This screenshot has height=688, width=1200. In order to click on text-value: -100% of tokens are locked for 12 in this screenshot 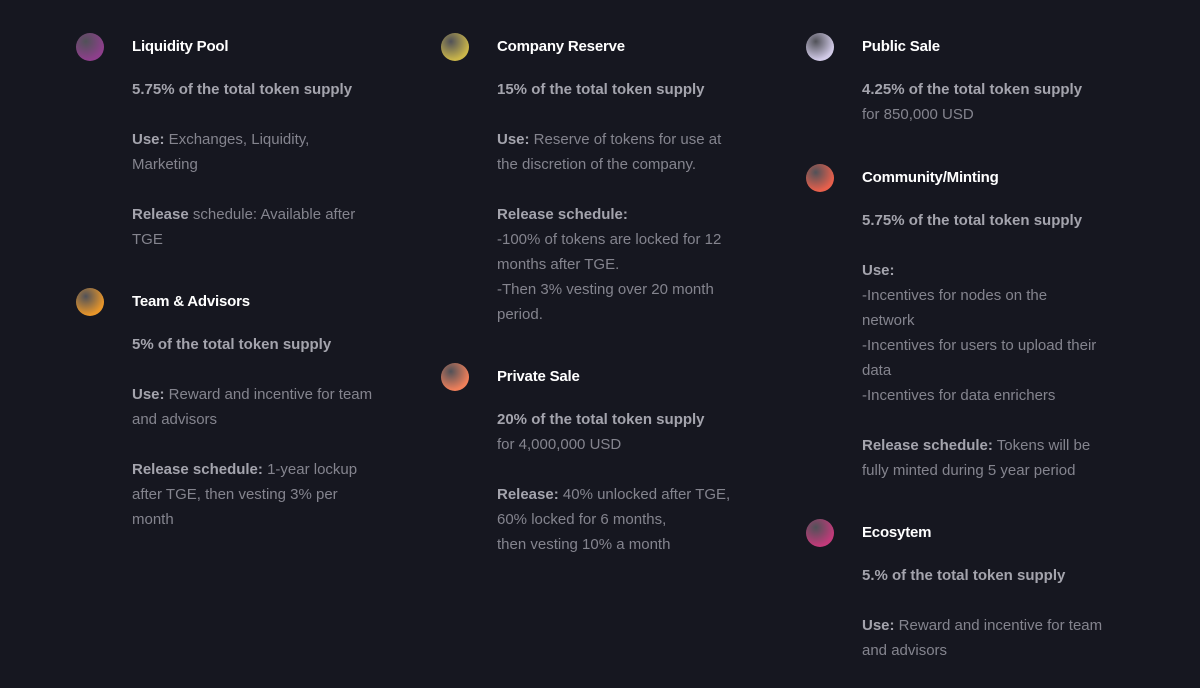, I will do `click(609, 239)`.